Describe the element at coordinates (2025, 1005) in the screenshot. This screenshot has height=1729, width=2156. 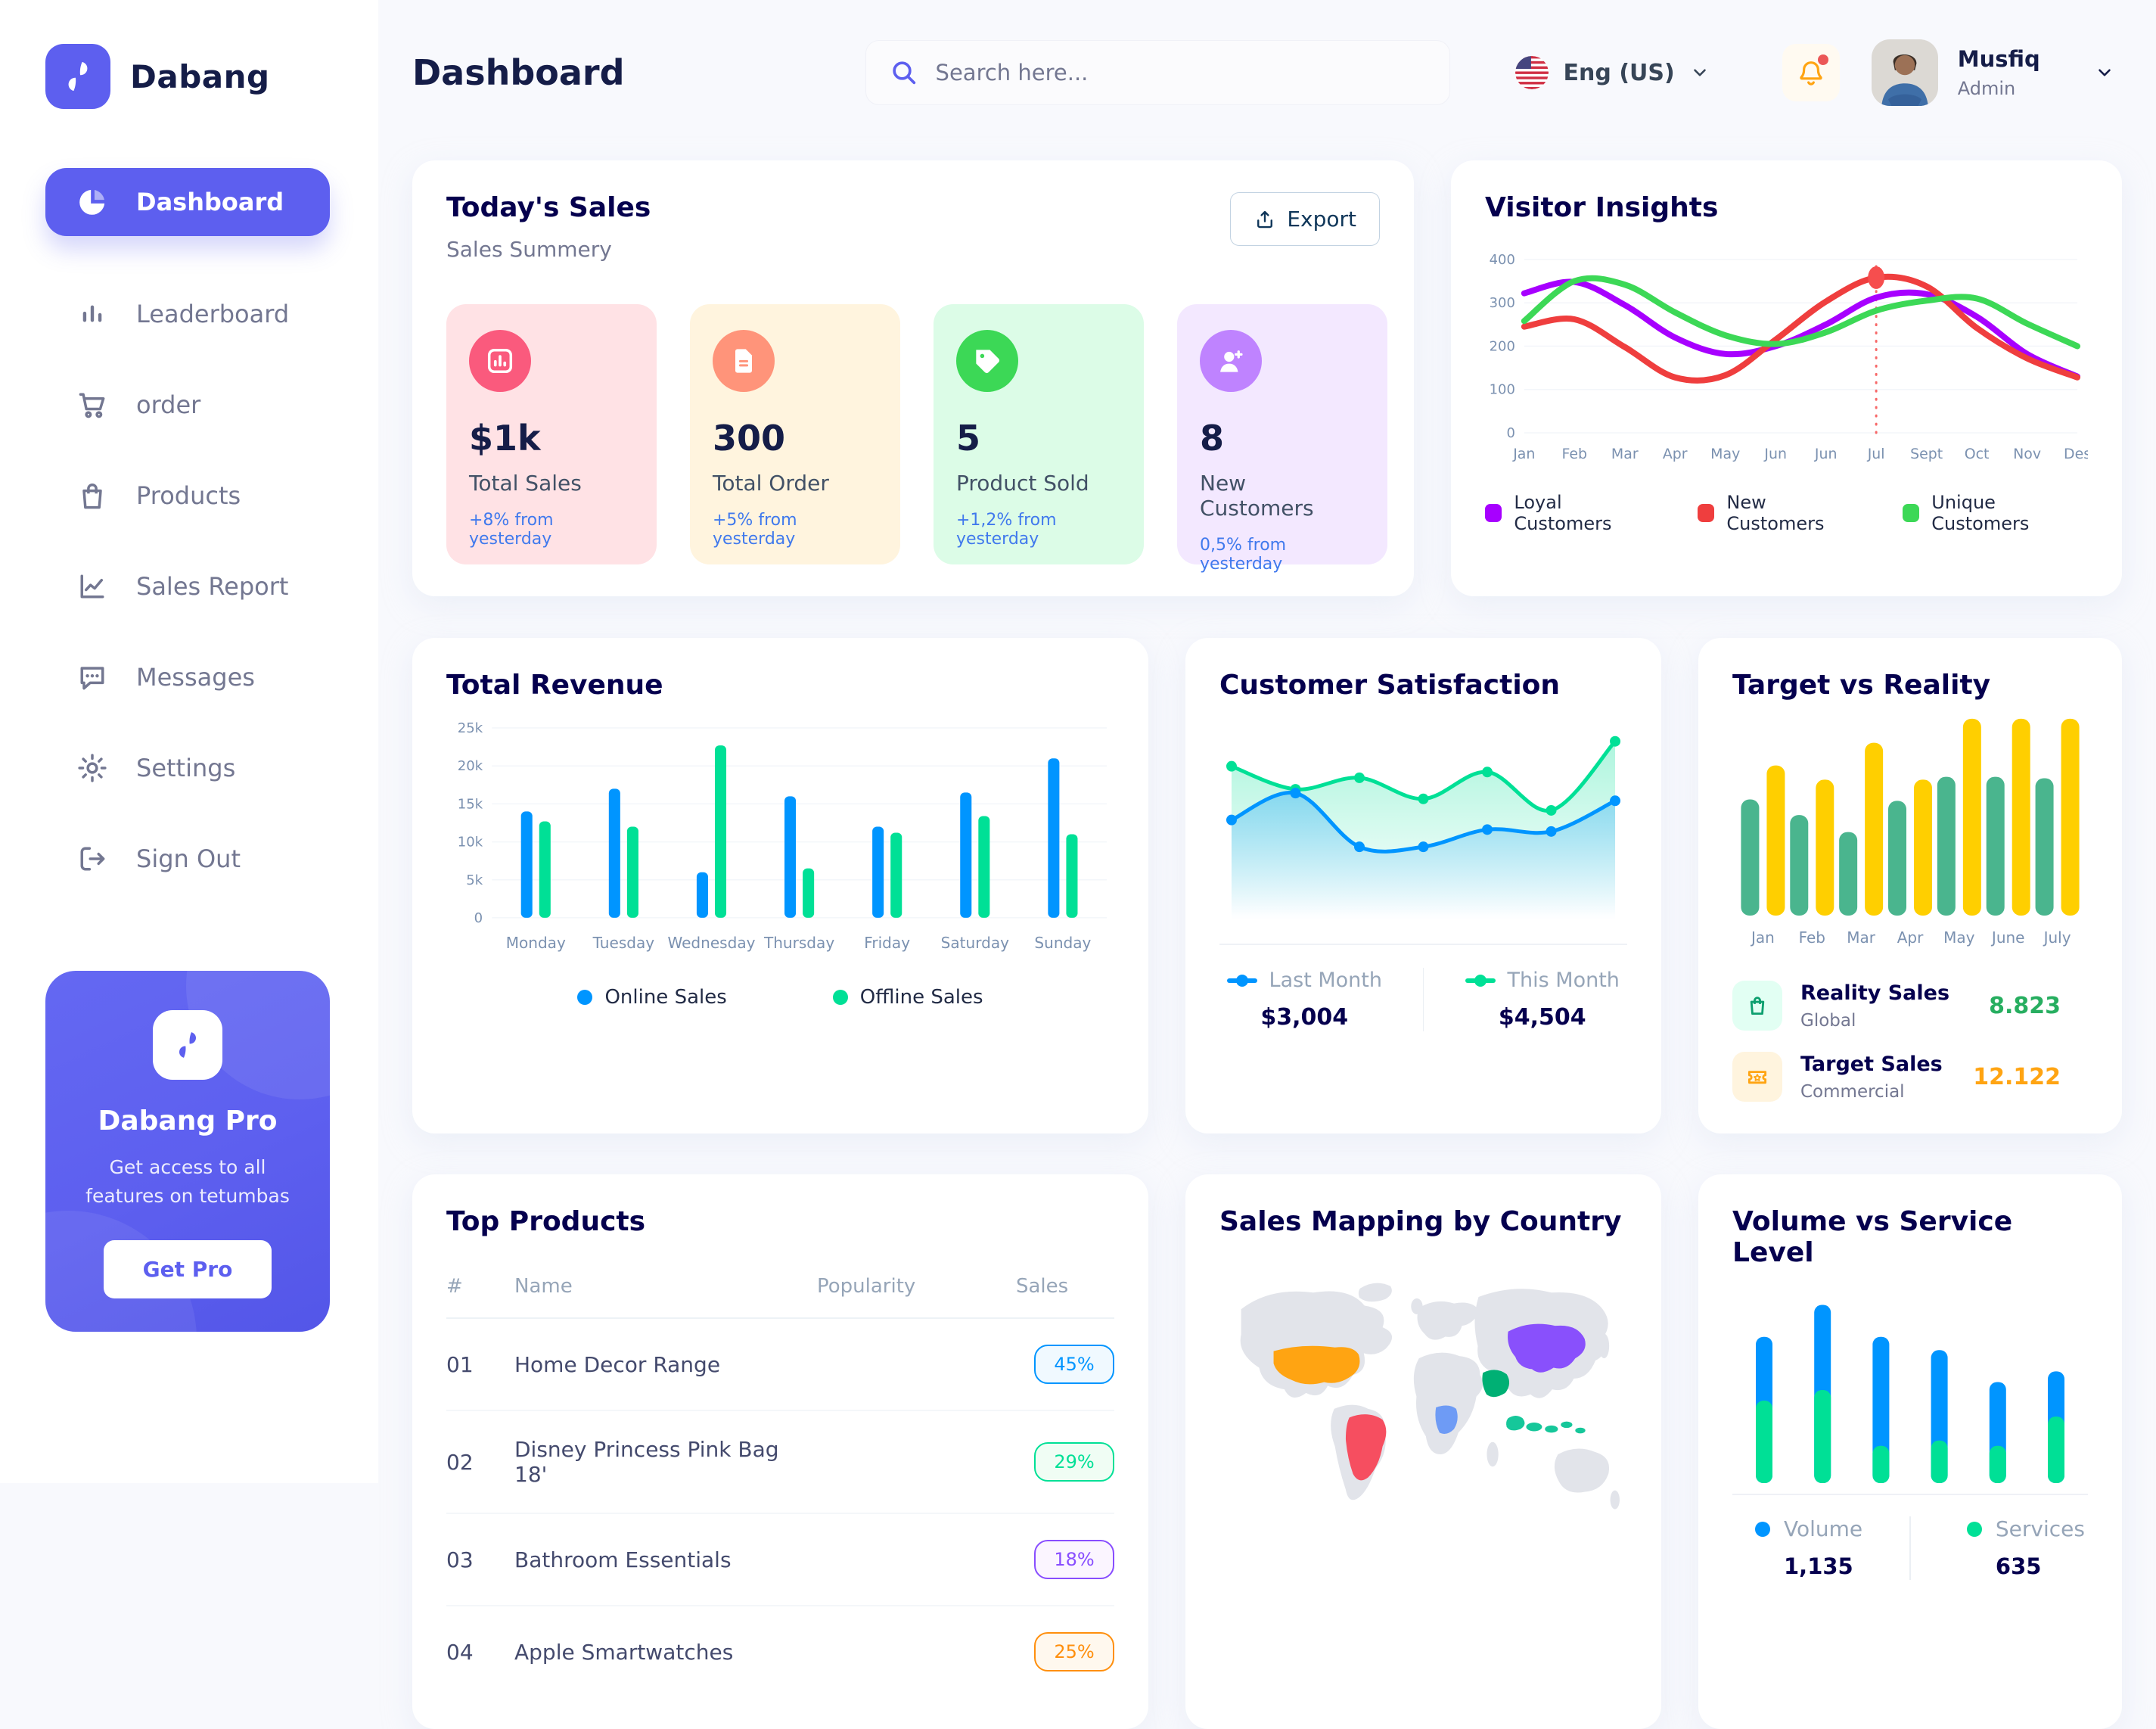
I see `legend-value: 8.823` at that location.